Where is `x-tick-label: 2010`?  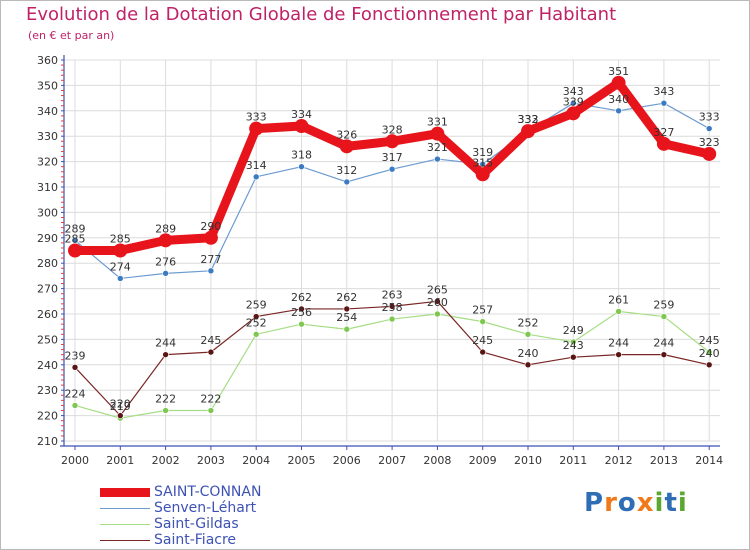 x-tick-label: 2010 is located at coordinates (528, 460).